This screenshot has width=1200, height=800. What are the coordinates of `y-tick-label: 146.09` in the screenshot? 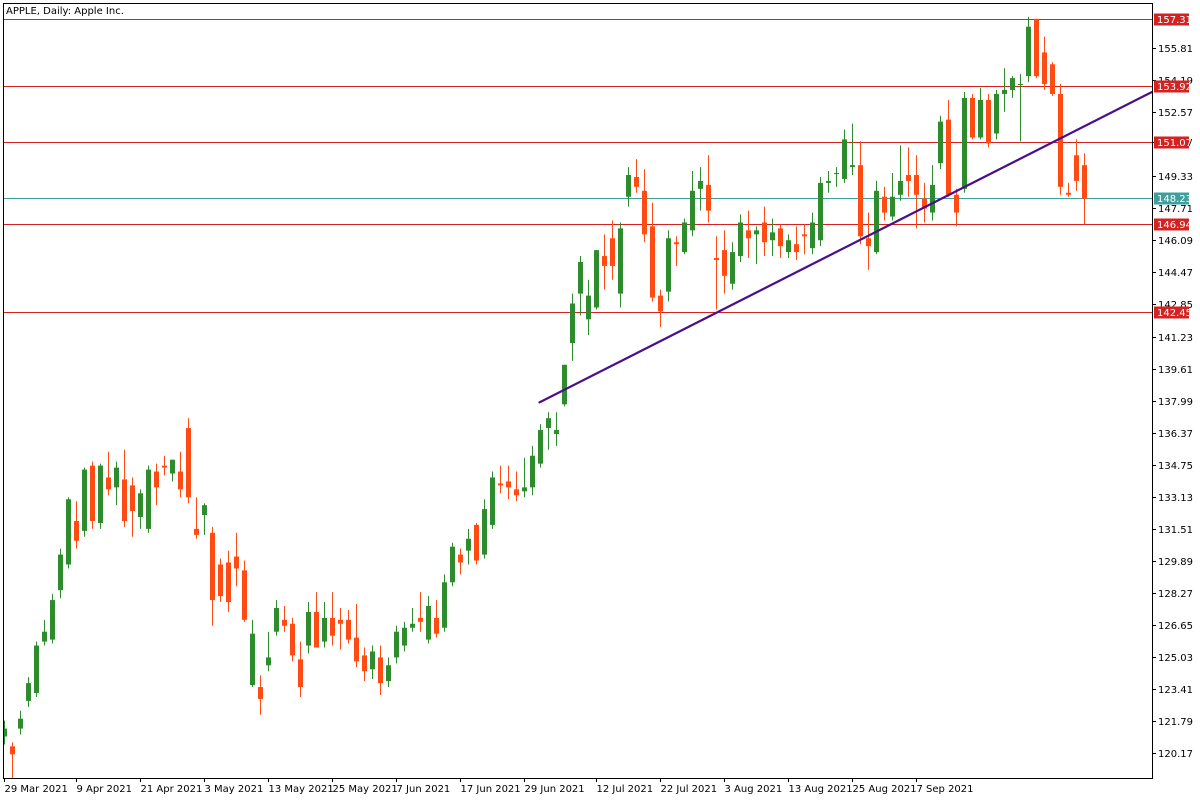 It's located at (1175, 241).